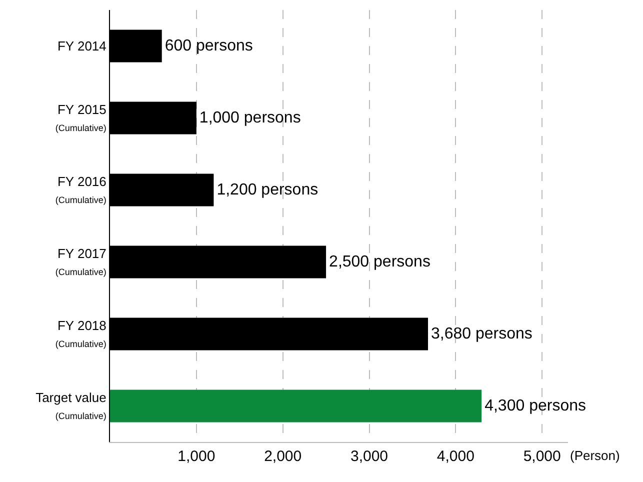 This screenshot has width=643, height=482. Describe the element at coordinates (80, 117) in the screenshot. I see `y-tick-label: FY 2015 (Cumulative)` at that location.